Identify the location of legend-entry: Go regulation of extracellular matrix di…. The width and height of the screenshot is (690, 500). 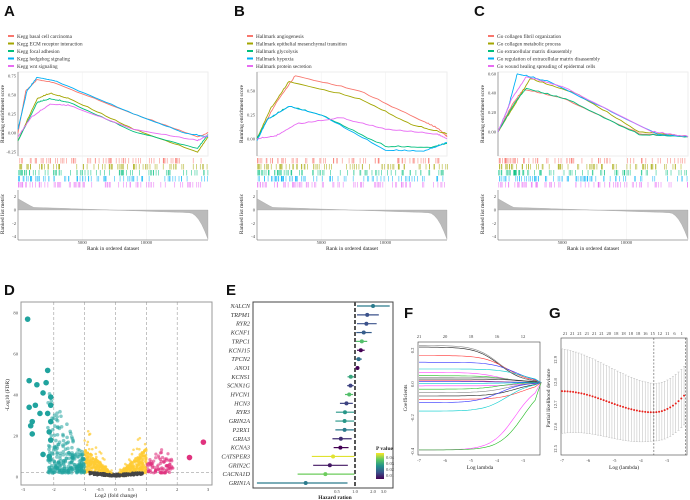
(548, 58).